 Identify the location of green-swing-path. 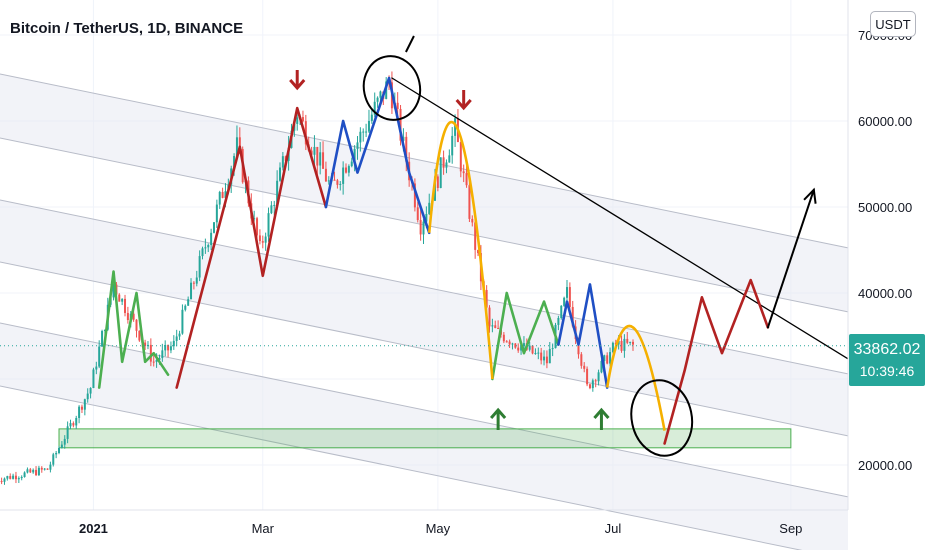
(133, 329).